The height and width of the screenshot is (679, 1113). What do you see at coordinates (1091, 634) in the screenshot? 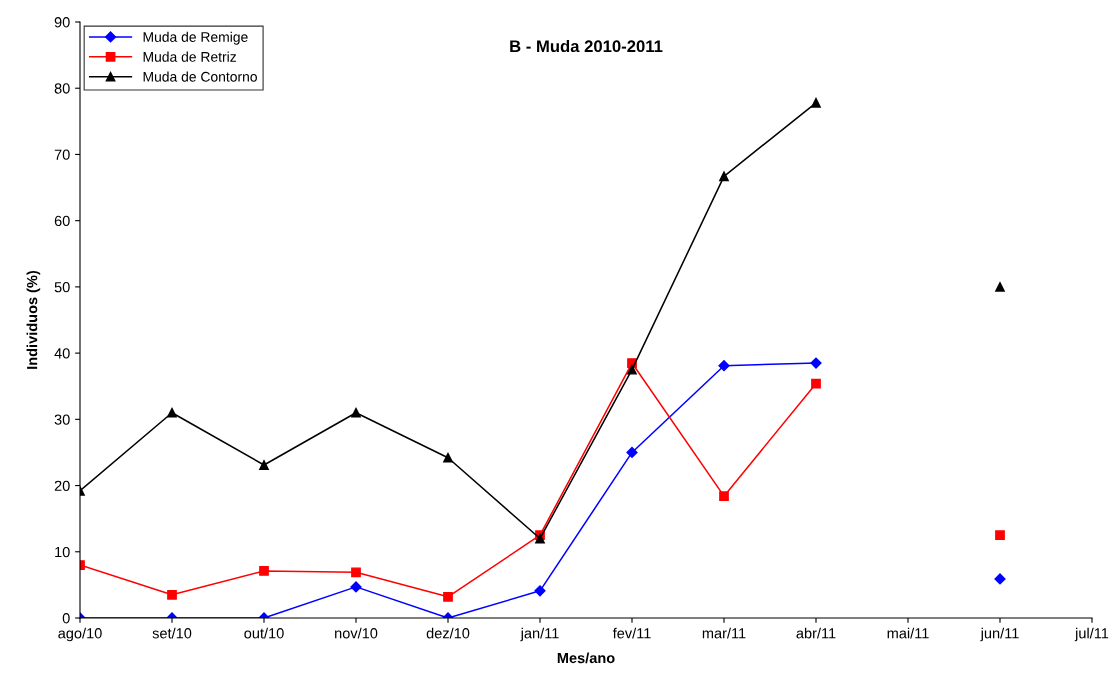
I see `x-tick-label: jul/11` at bounding box center [1091, 634].